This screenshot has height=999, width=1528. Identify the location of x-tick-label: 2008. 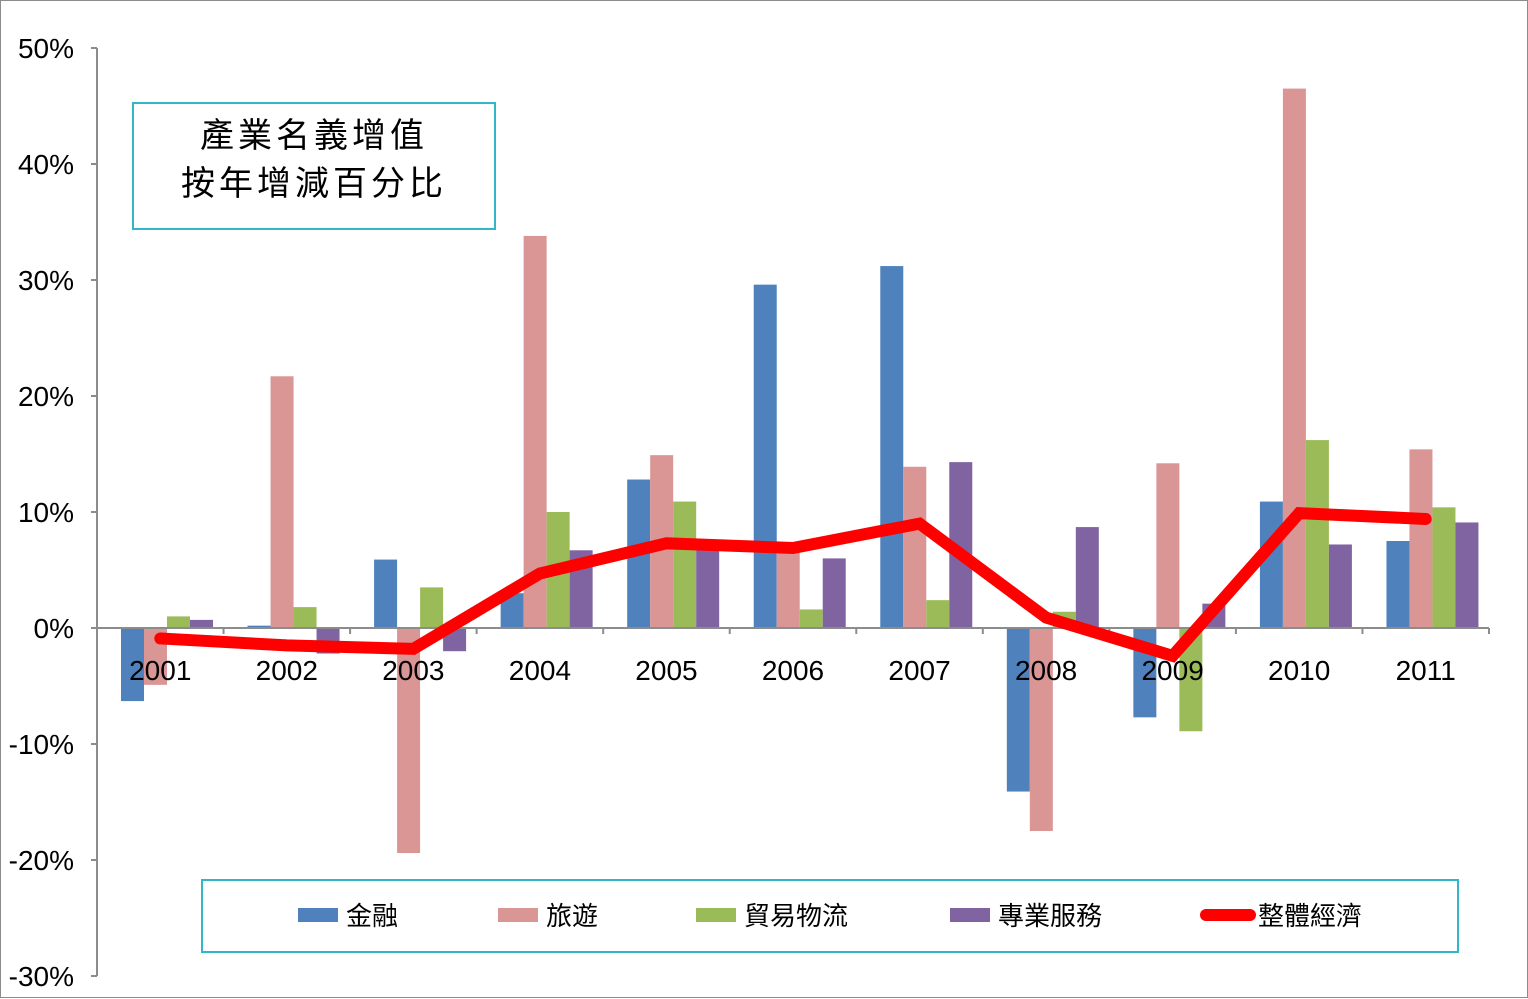
(1046, 670).